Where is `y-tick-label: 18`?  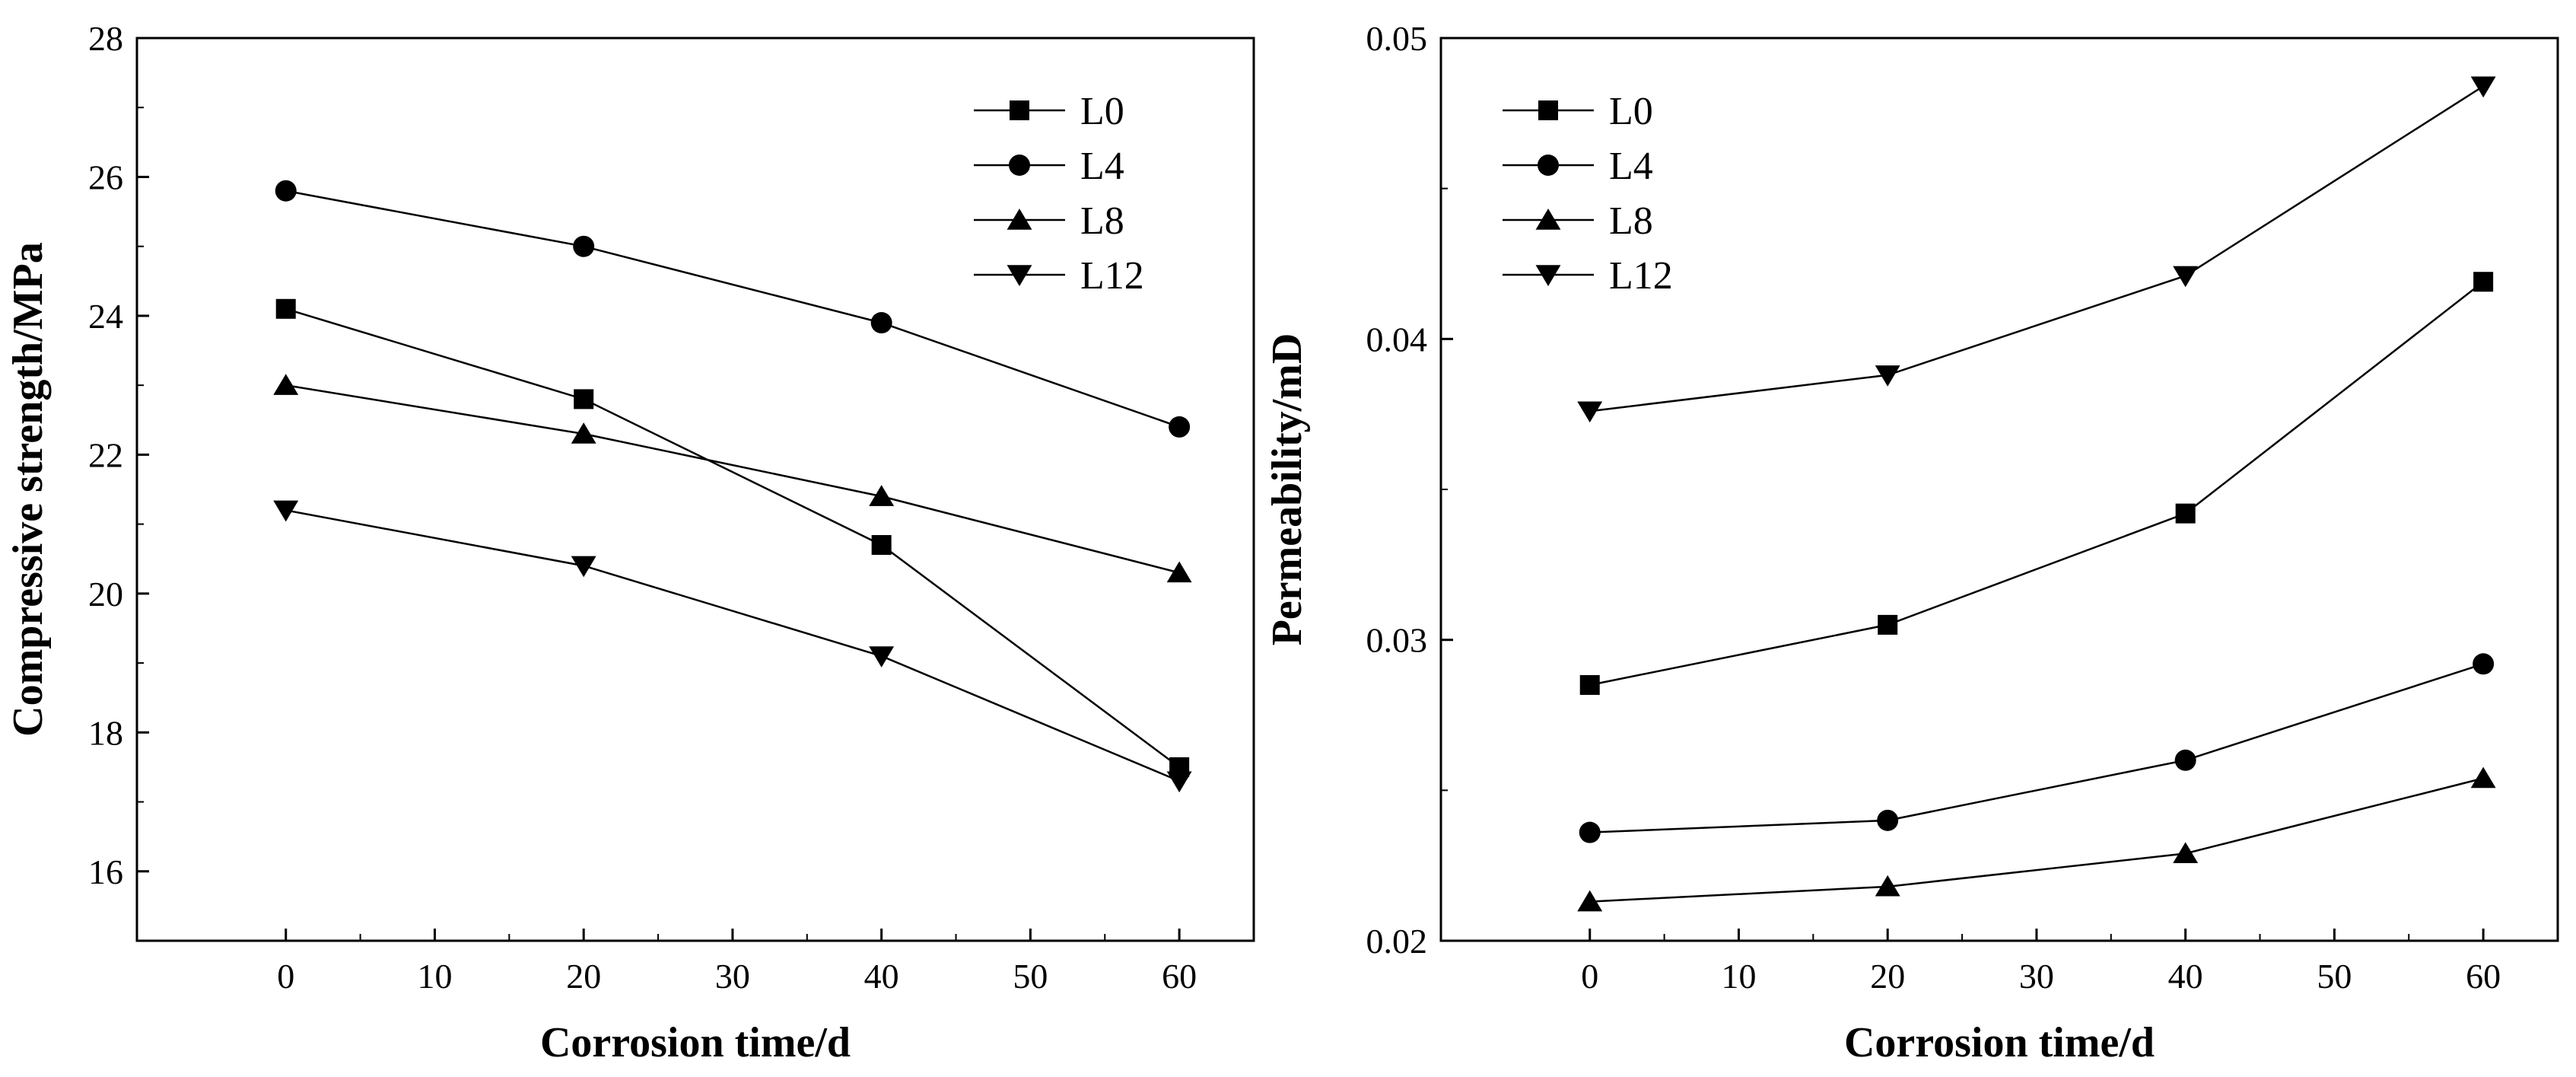
y-tick-label: 18 is located at coordinates (105, 732).